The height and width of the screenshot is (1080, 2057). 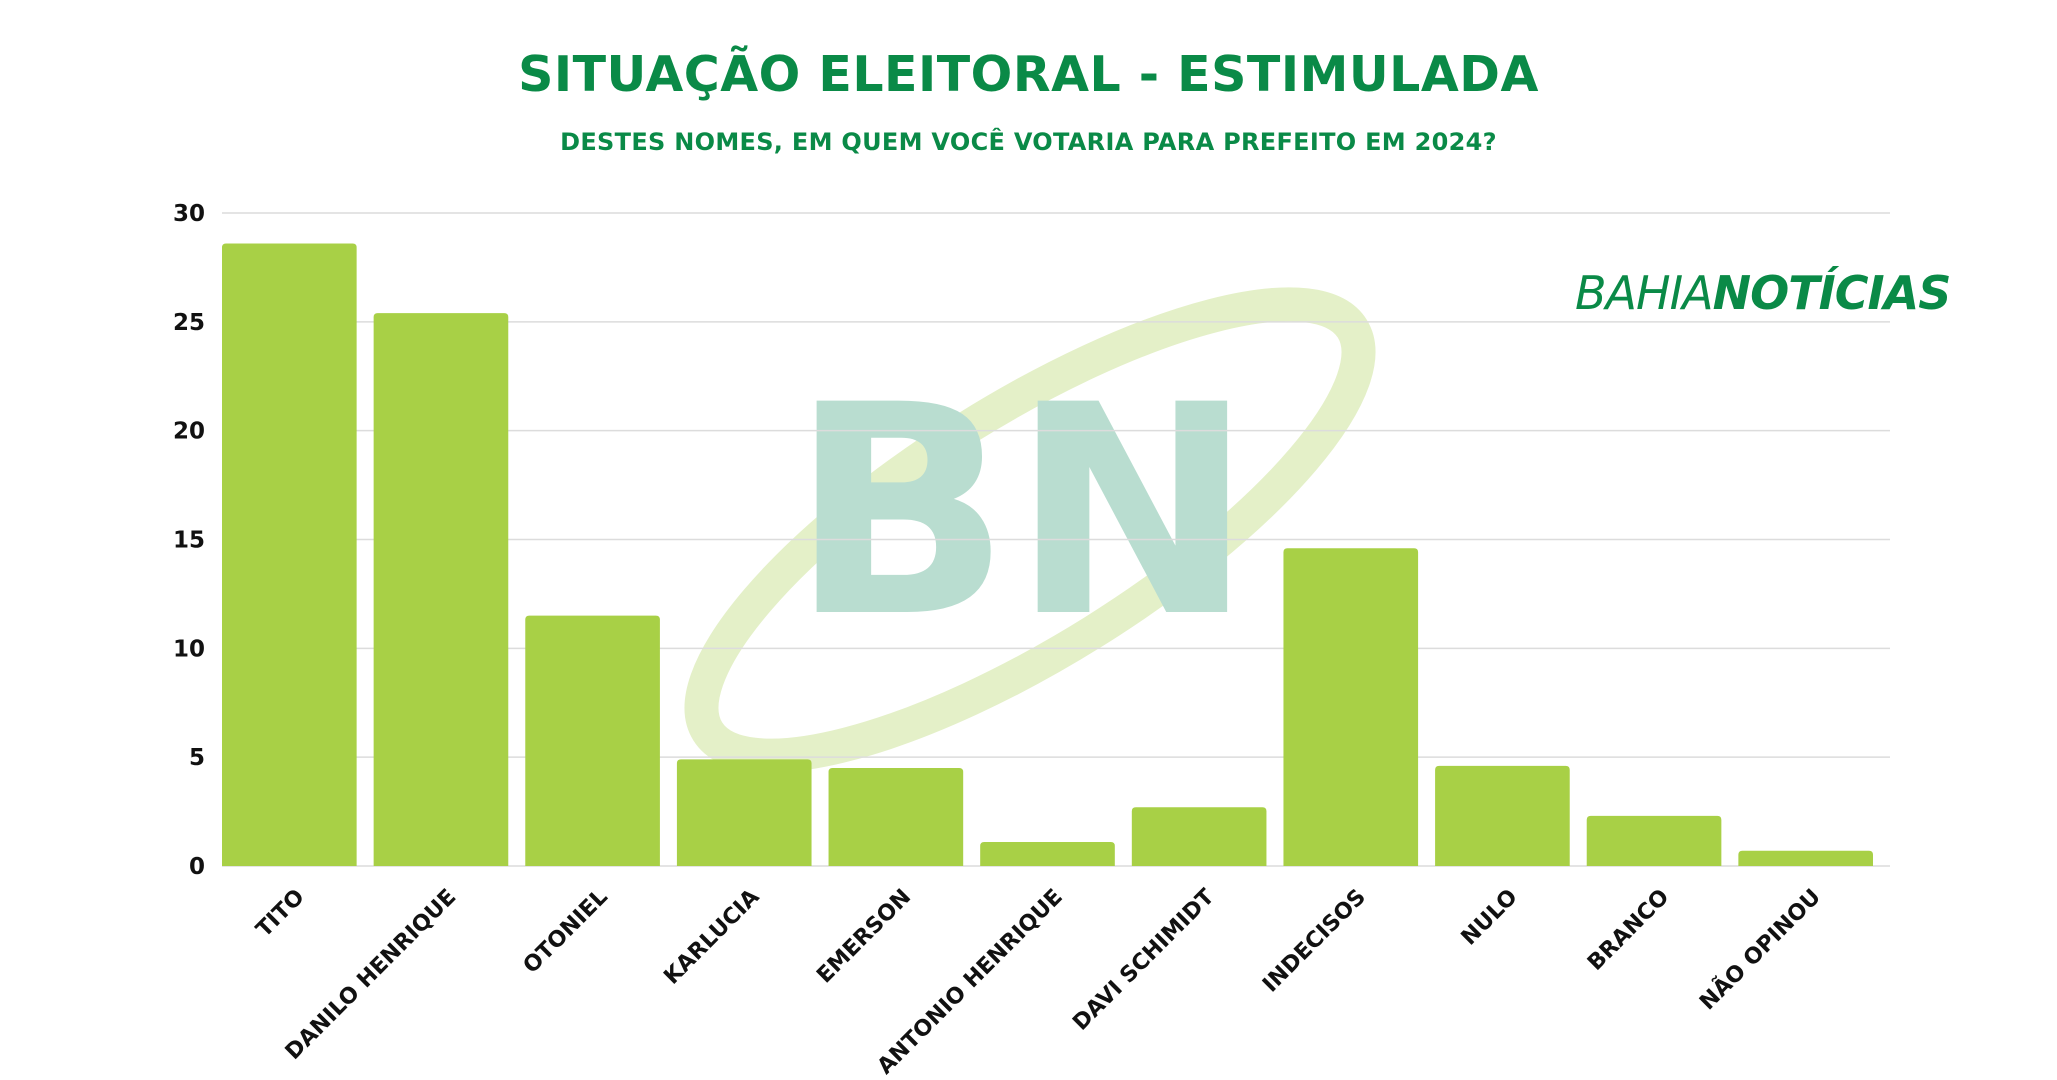 I want to click on x-tick-label: DANILO HENRIQUE, so click(x=371, y=975).